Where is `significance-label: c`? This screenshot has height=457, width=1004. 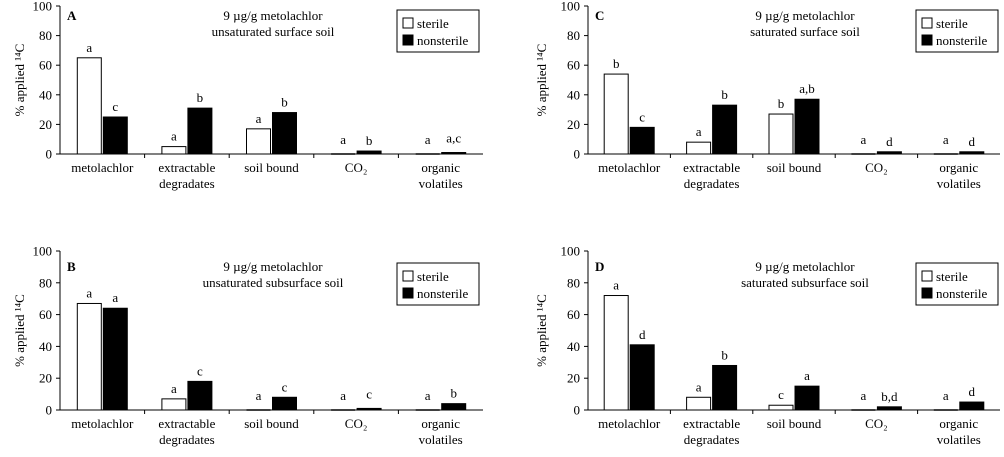
significance-label: c is located at coordinates (285, 386).